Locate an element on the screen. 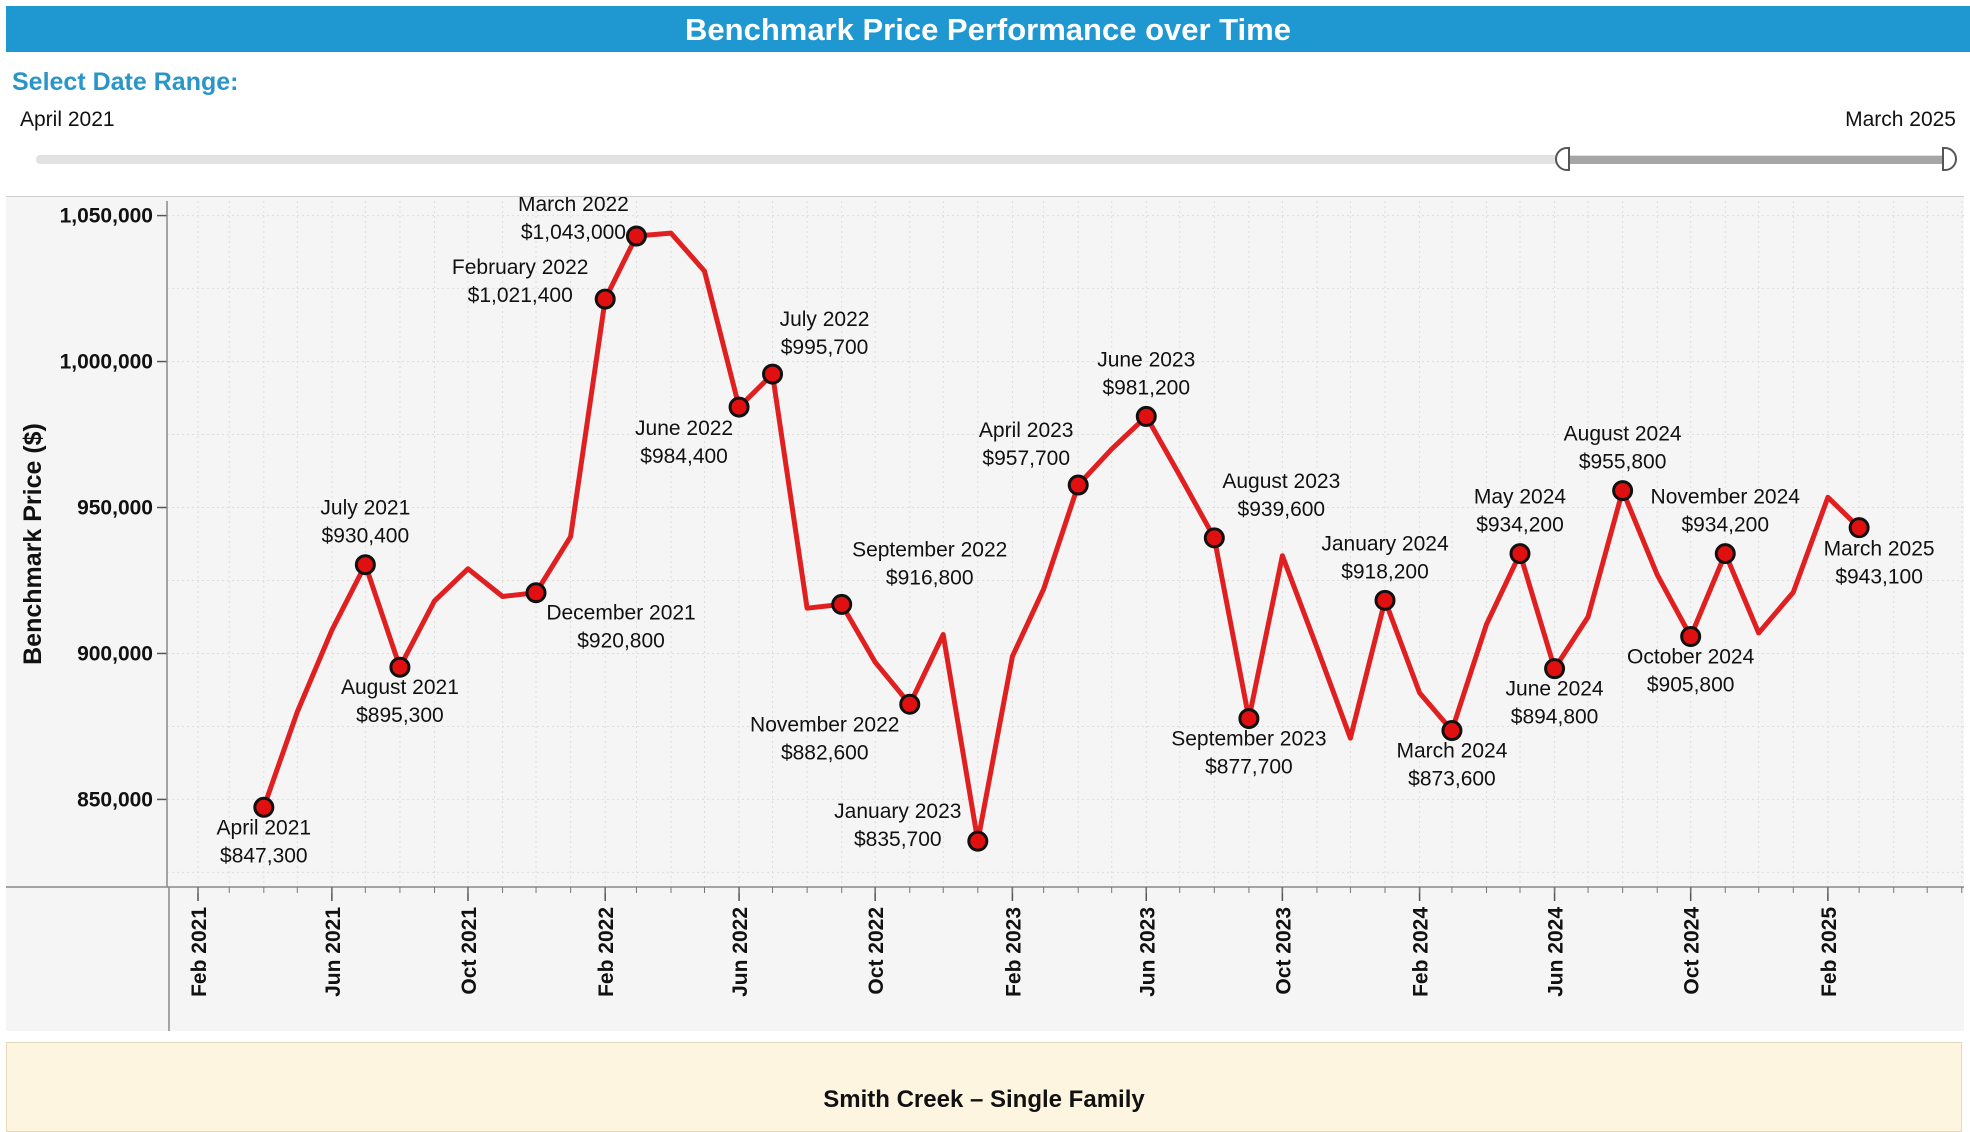  point-label-month: February 2022 is located at coordinates (520, 267).